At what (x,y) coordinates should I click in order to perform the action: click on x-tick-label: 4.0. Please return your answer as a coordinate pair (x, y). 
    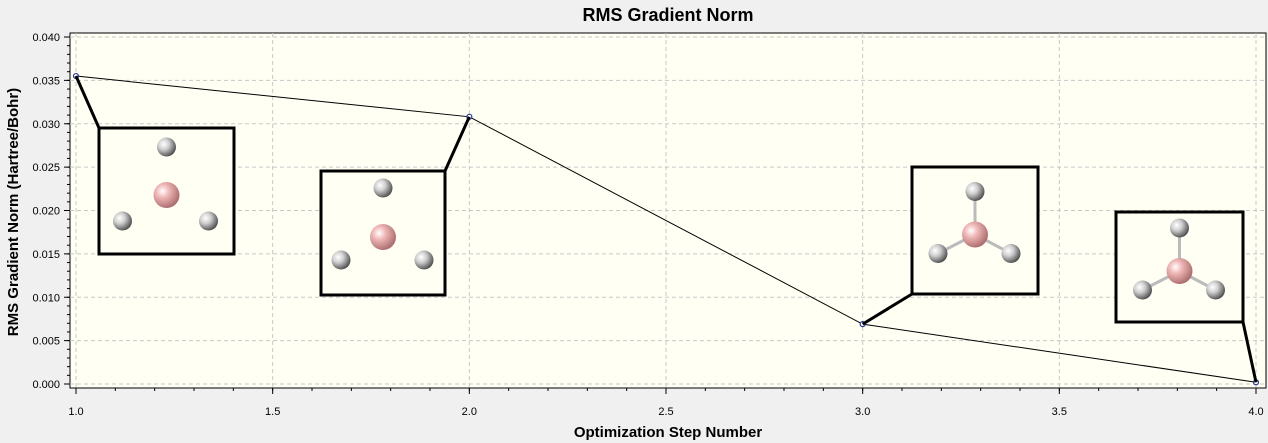
    Looking at the image, I should click on (1255, 412).